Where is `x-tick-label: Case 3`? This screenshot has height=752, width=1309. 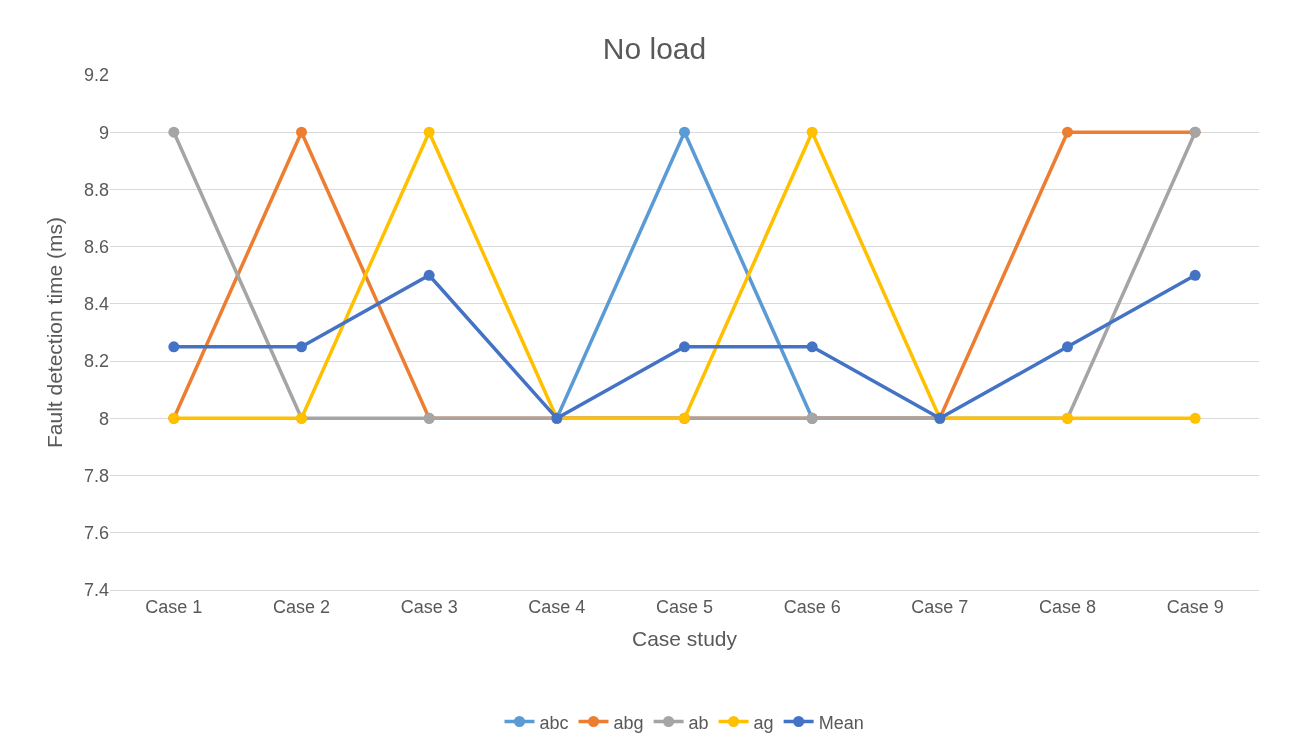
x-tick-label: Case 3 is located at coordinates (429, 606).